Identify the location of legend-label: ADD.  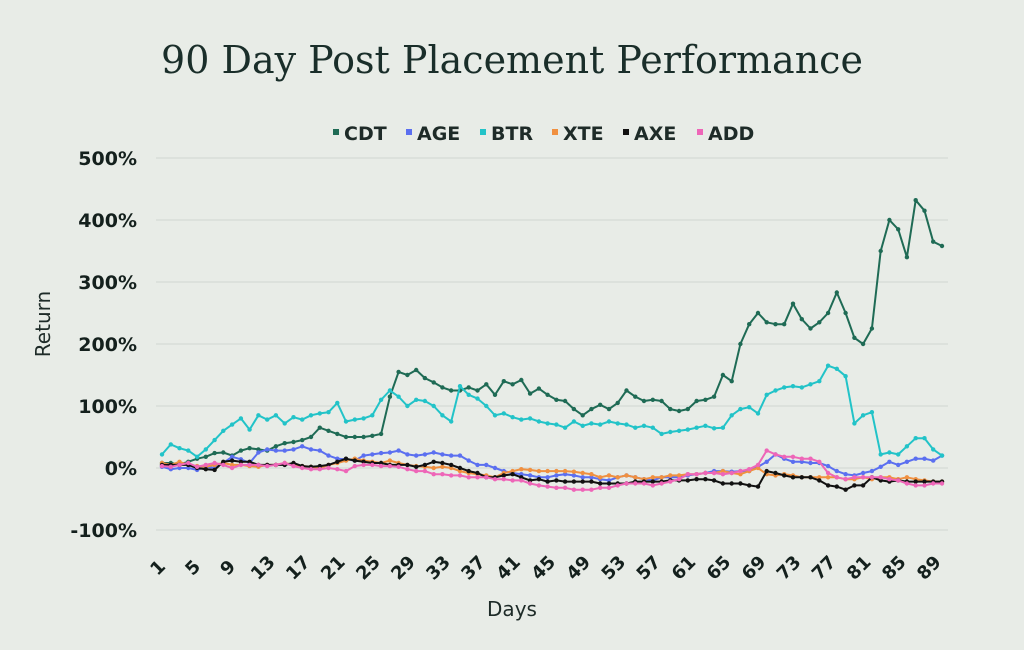
(731, 134).